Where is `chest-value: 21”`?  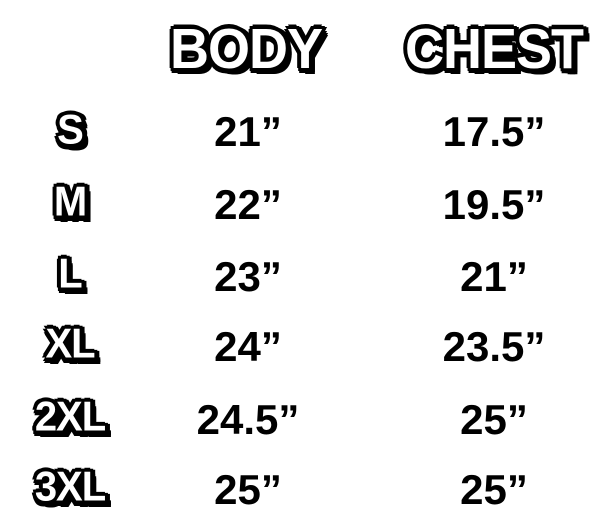
chest-value: 21” is located at coordinates (494, 276).